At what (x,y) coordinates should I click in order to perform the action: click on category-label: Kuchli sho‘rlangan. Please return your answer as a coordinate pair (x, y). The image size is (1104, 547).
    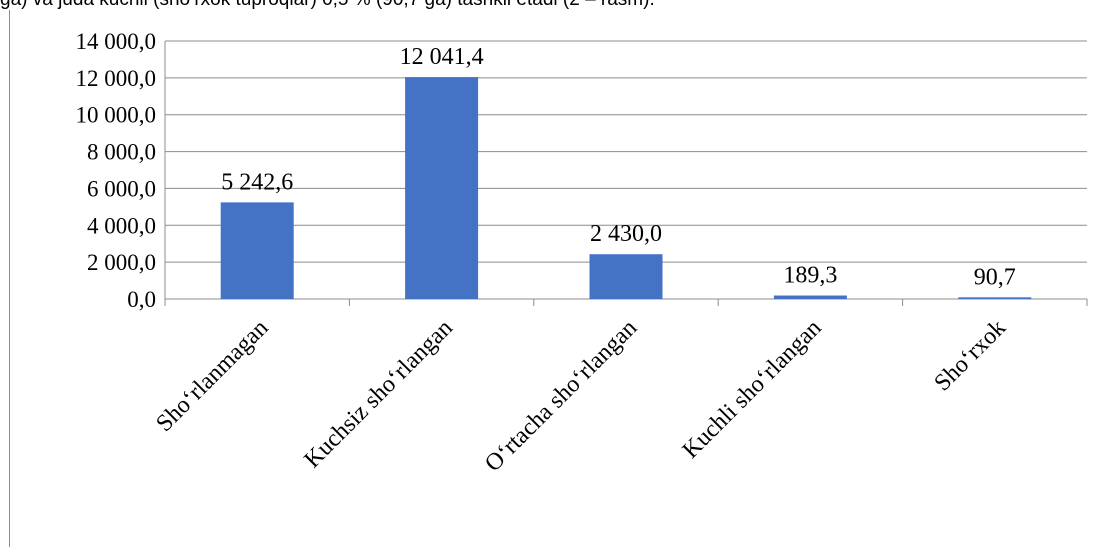
    Looking at the image, I should click on (752, 389).